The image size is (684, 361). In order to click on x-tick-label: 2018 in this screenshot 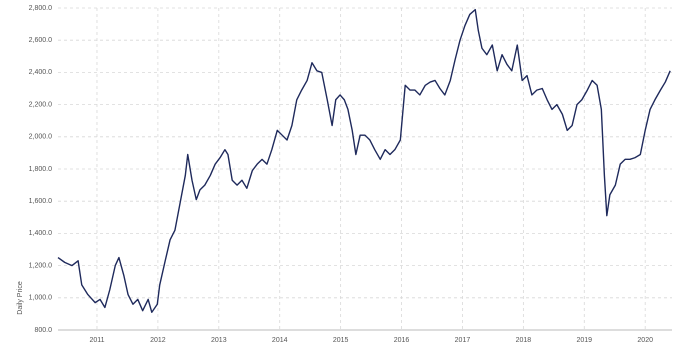, I will do `click(524, 340)`.